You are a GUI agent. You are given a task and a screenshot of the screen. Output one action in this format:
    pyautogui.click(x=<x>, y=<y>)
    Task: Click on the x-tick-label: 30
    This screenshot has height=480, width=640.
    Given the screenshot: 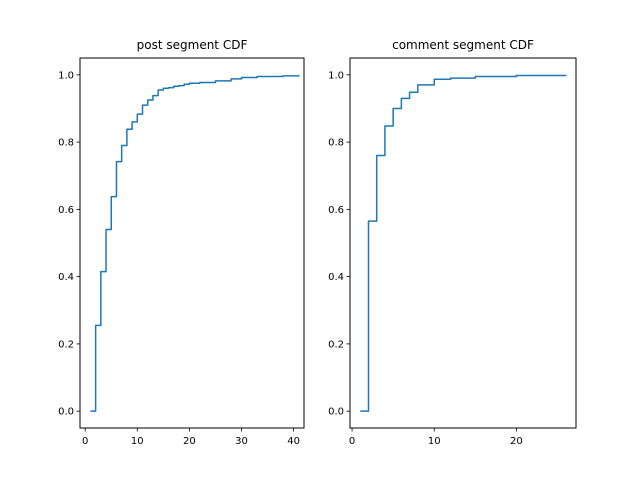 What is the action you would take?
    pyautogui.click(x=241, y=441)
    